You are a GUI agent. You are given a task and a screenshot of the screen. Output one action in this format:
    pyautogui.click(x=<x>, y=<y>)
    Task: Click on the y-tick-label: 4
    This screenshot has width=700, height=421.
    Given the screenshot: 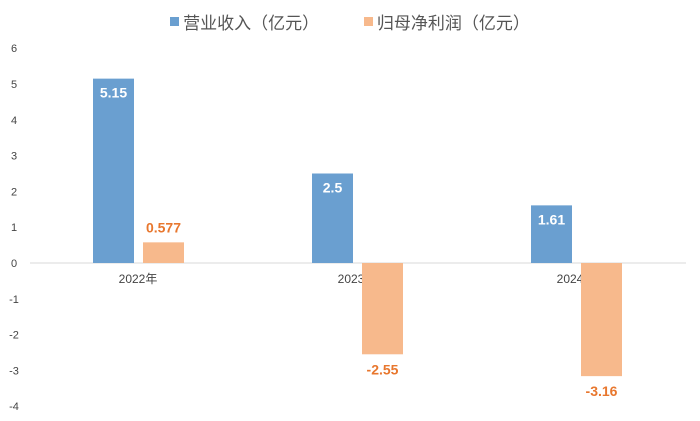 What is the action you would take?
    pyautogui.click(x=14, y=121)
    